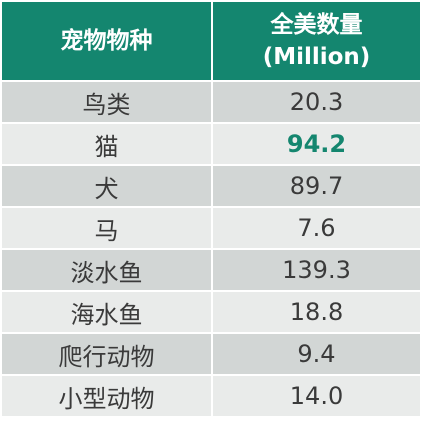  Describe the element at coordinates (316, 312) in the screenshot. I see `count-cell: 18.8` at that location.